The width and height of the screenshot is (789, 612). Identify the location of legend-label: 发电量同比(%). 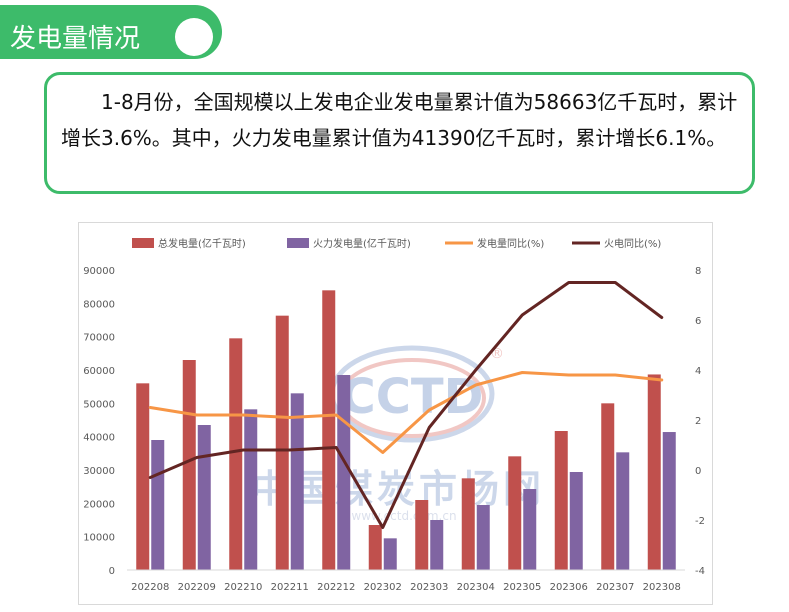
(510, 243).